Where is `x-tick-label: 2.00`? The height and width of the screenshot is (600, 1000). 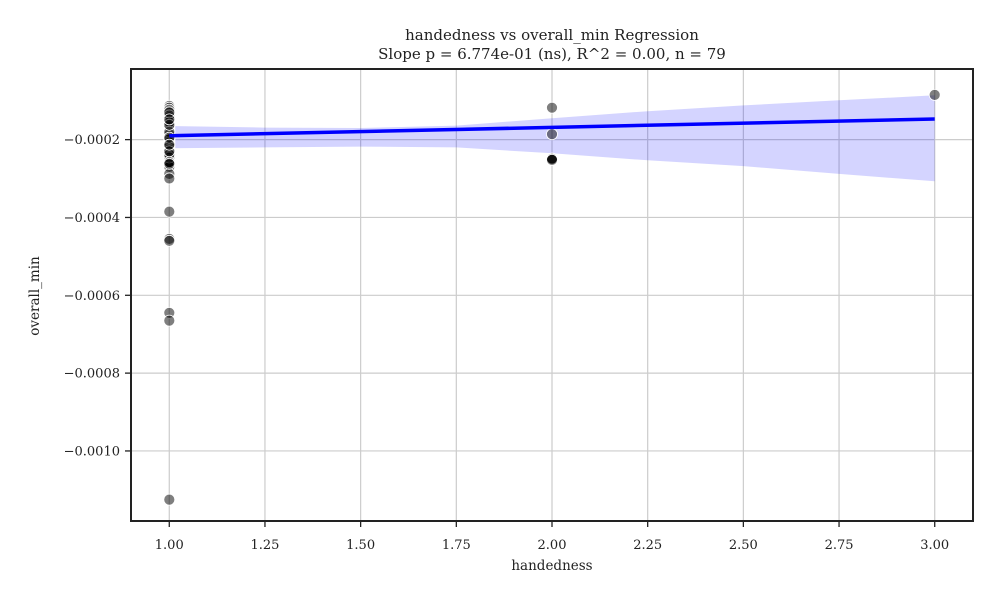 x-tick-label: 2.00 is located at coordinates (552, 545).